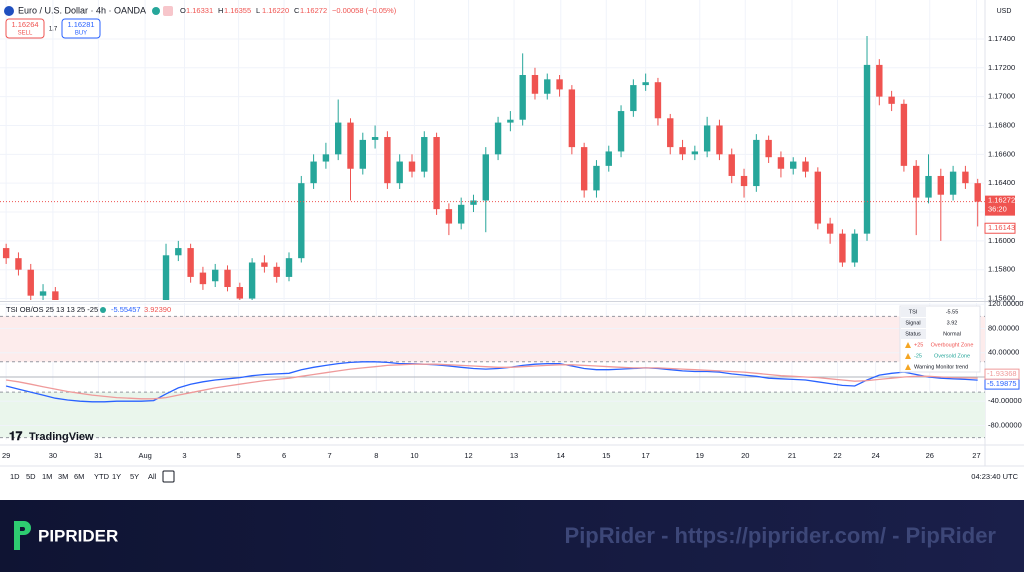  I want to click on indicator-title: TSI OB/OS 25 13 13 25 -25, so click(52, 309).